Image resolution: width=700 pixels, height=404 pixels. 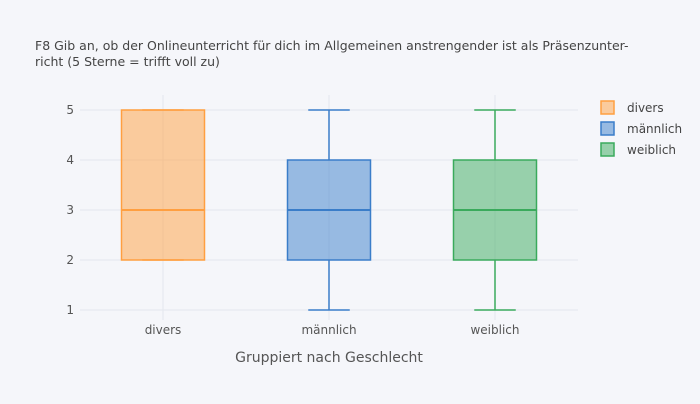 What do you see at coordinates (163, 330) in the screenshot?
I see `x-tick-label: divers` at bounding box center [163, 330].